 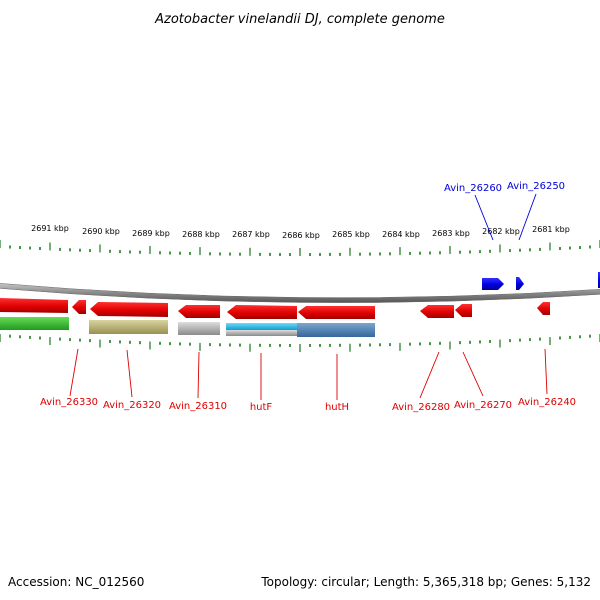 I want to click on tick-label: 2683 kbp, so click(x=451, y=233).